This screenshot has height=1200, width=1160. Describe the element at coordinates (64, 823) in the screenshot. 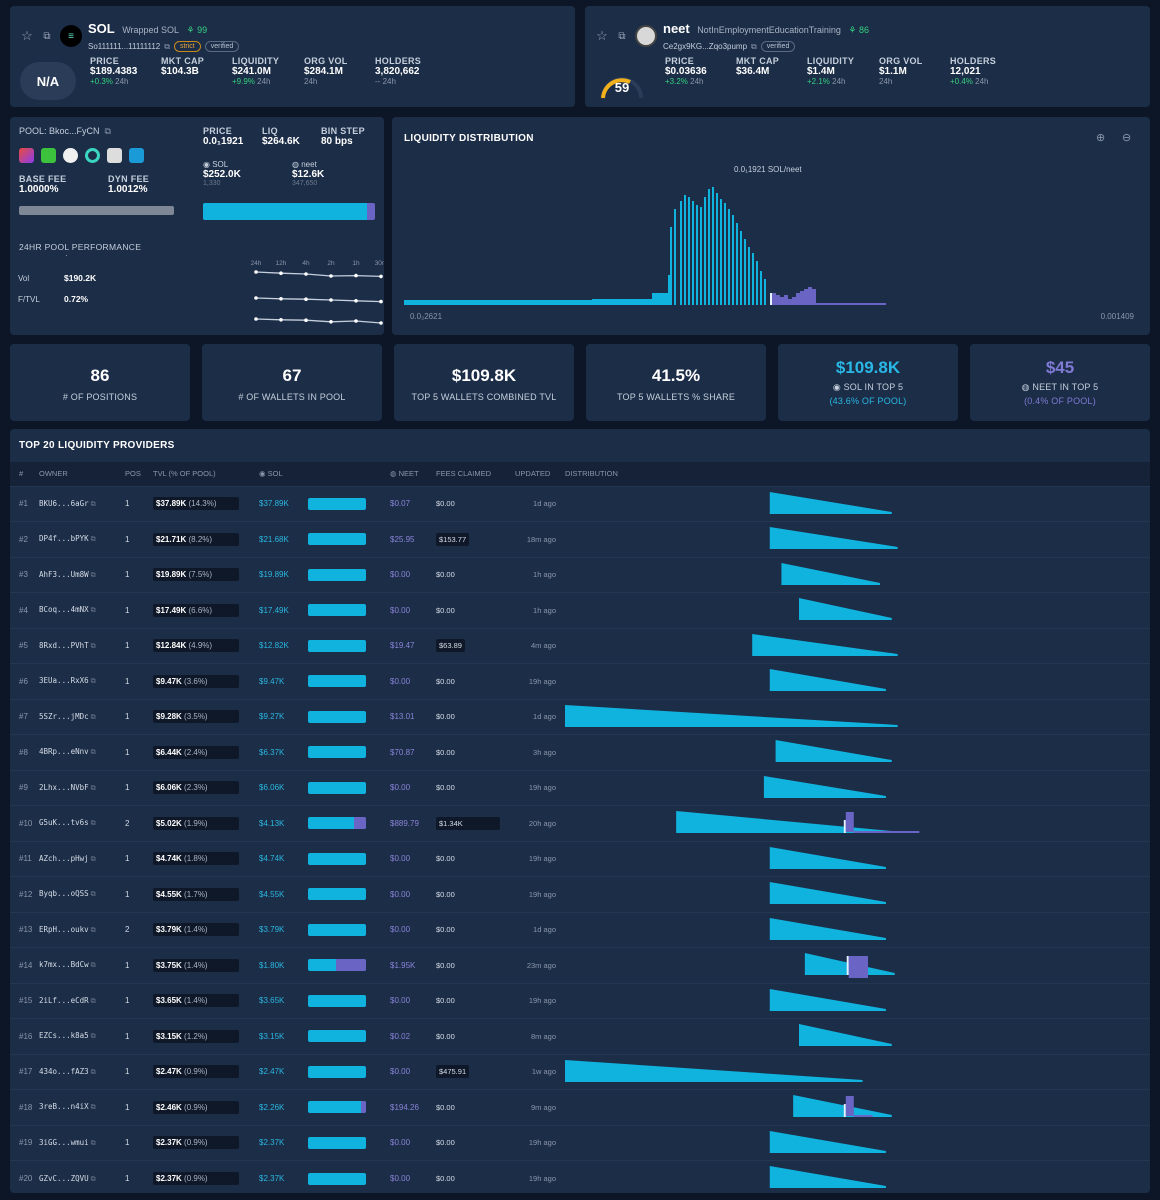

I see `owner-address: G5uK...tv6s` at that location.